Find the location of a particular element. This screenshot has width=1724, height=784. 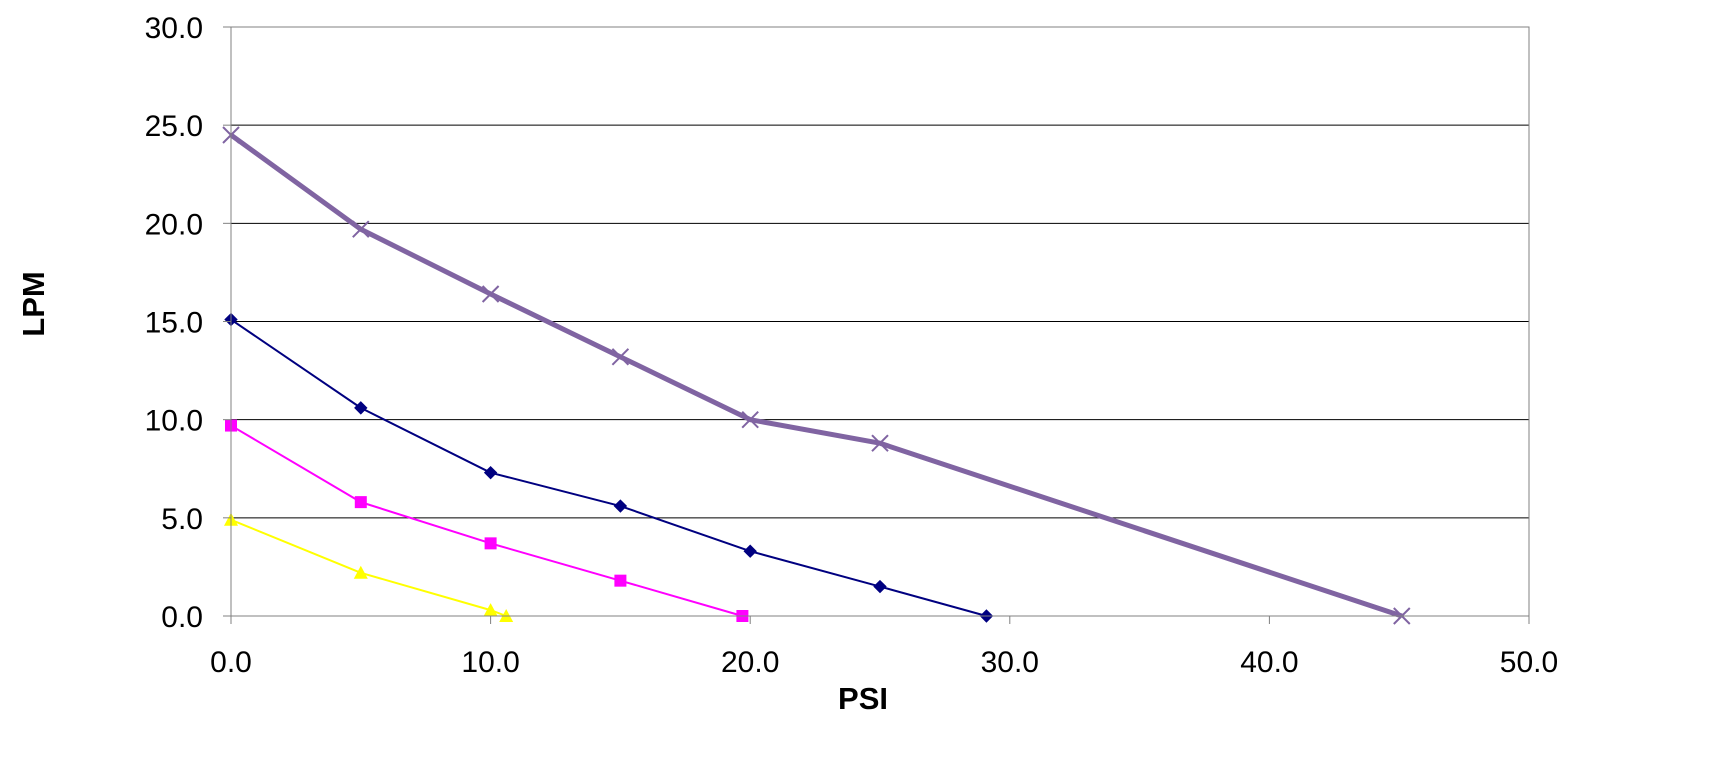

series-triangle is located at coordinates (369, 567).